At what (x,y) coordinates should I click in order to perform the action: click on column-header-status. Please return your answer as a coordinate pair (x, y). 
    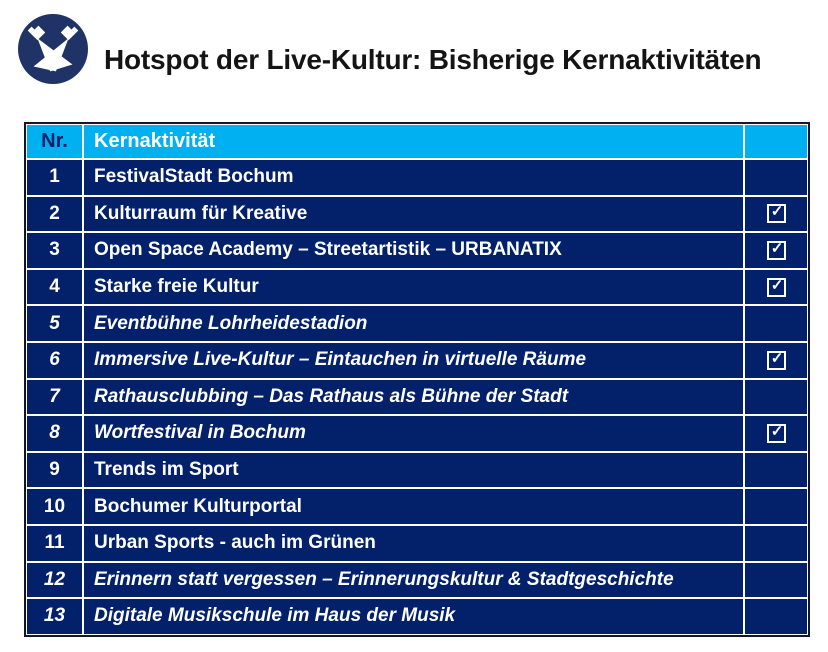
    Looking at the image, I should click on (776, 141).